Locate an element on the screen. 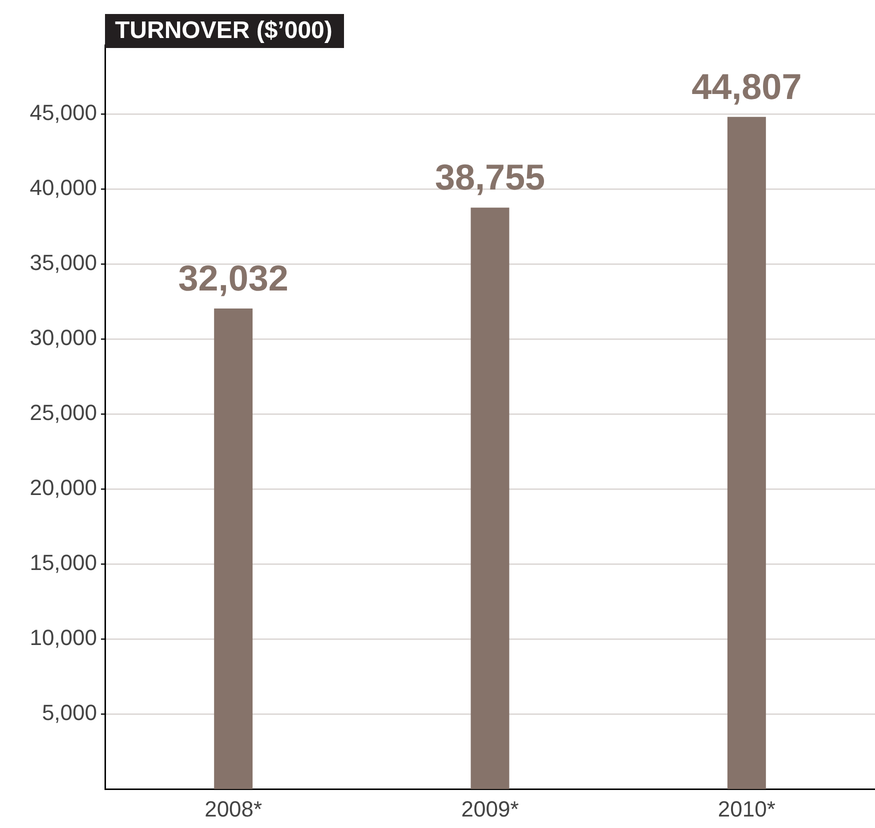  x-tick-label: 2010* is located at coordinates (747, 809).